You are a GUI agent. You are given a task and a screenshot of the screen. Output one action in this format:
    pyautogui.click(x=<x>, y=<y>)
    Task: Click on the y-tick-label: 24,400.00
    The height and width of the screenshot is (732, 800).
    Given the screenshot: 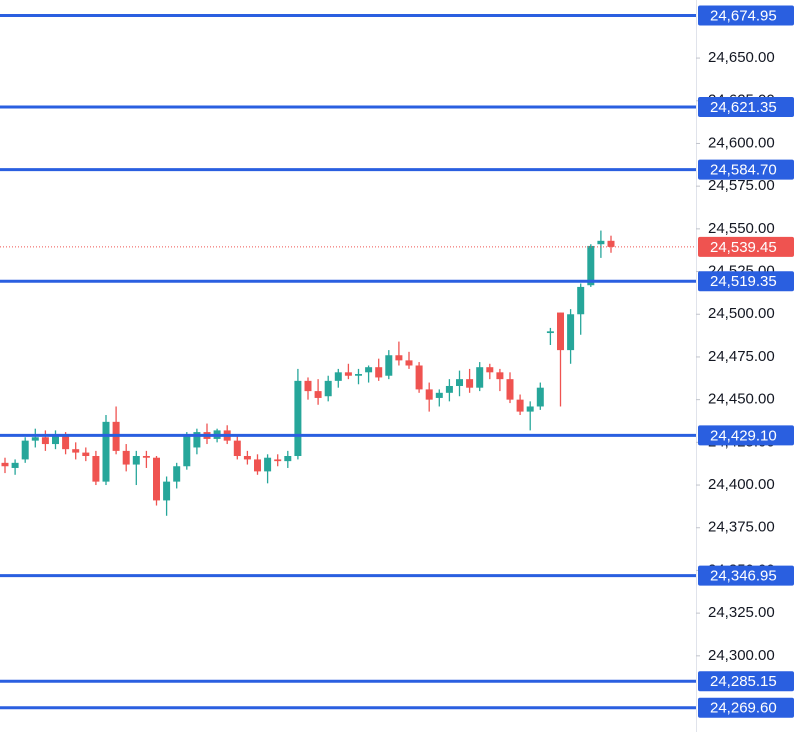 What is the action you would take?
    pyautogui.click(x=741, y=484)
    